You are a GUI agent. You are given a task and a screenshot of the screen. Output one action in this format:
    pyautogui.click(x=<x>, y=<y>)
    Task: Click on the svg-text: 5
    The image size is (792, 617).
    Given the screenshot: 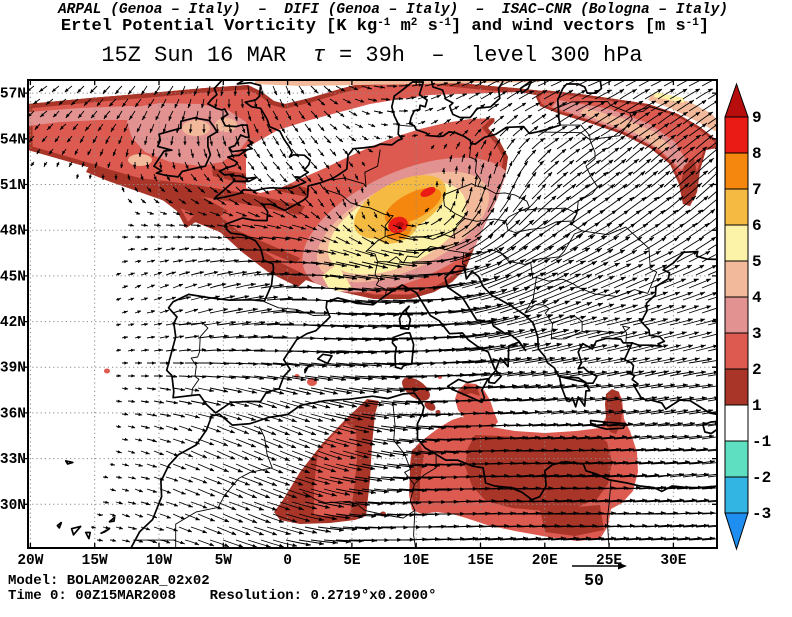 What is the action you would take?
    pyautogui.click(x=757, y=262)
    